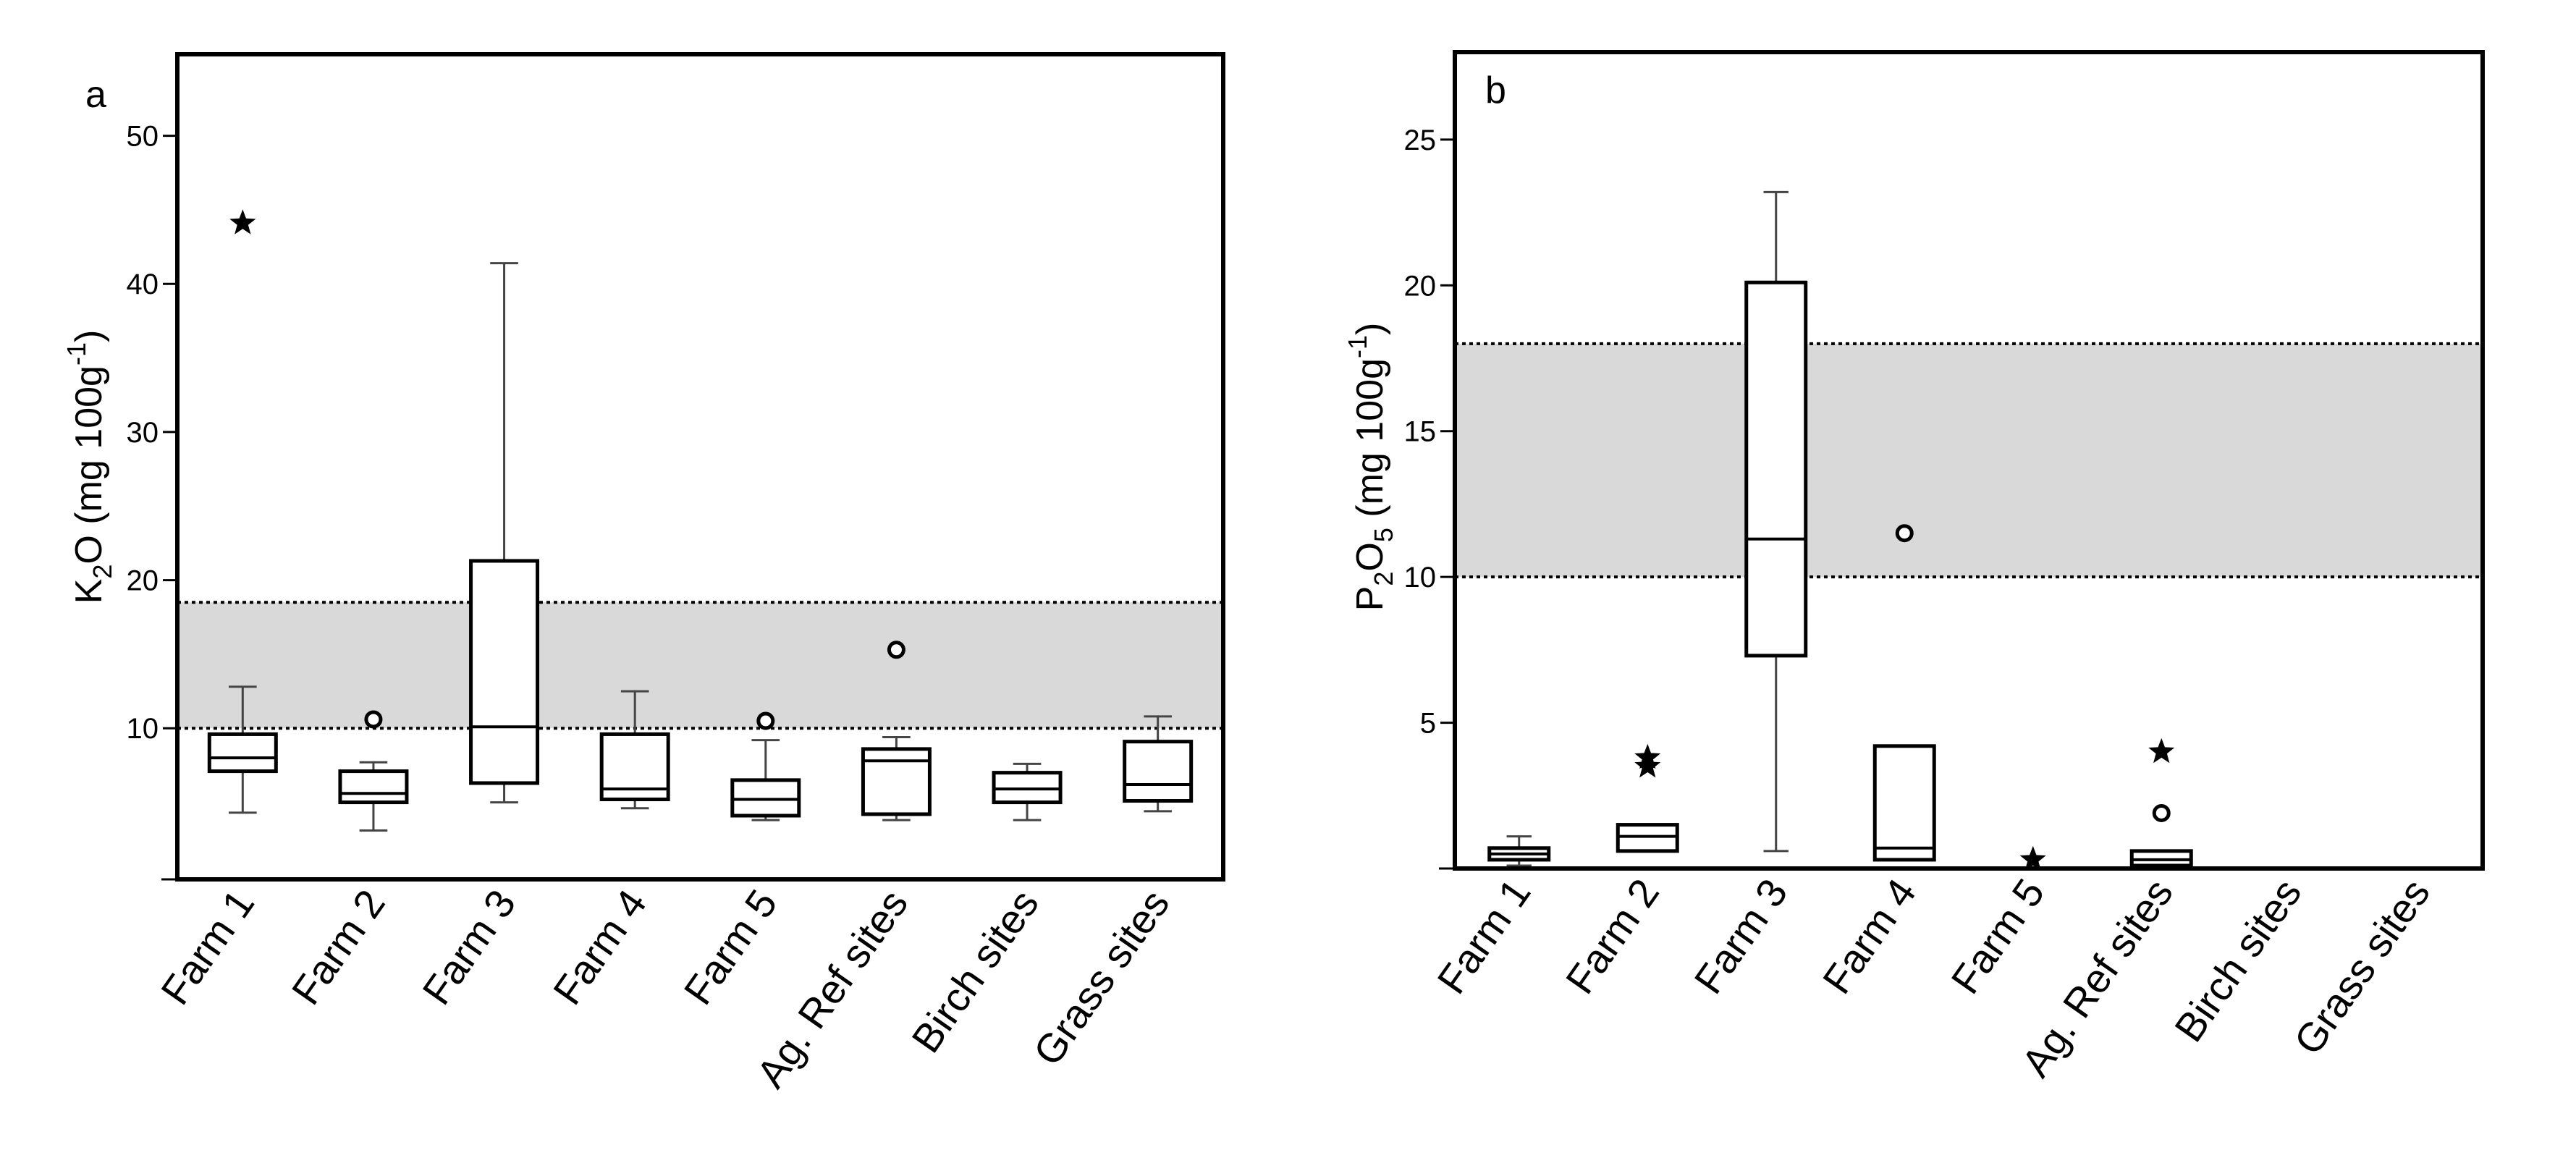  I want to click on y-tick-label: 15, so click(1421, 432).